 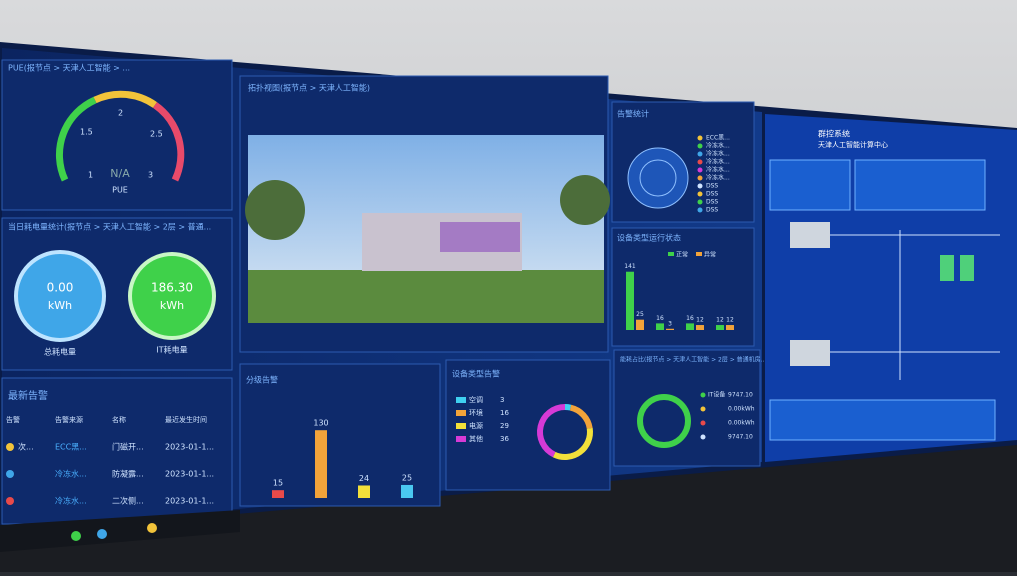 What do you see at coordinates (117, 135) in the screenshot?
I see `pue-panel` at bounding box center [117, 135].